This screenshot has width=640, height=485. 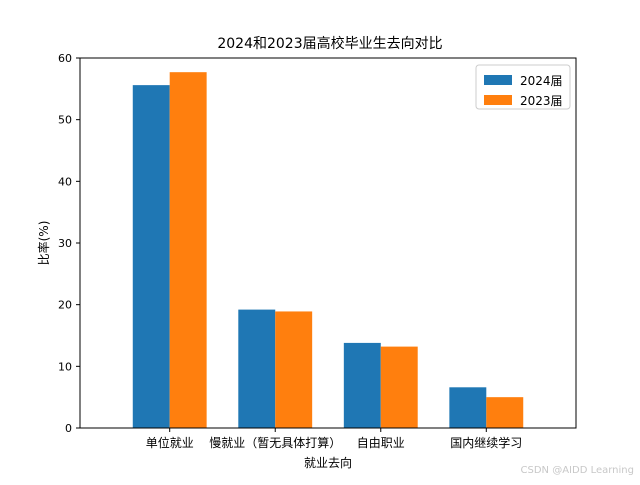 What do you see at coordinates (65, 58) in the screenshot?
I see `y-tick-label: 60` at bounding box center [65, 58].